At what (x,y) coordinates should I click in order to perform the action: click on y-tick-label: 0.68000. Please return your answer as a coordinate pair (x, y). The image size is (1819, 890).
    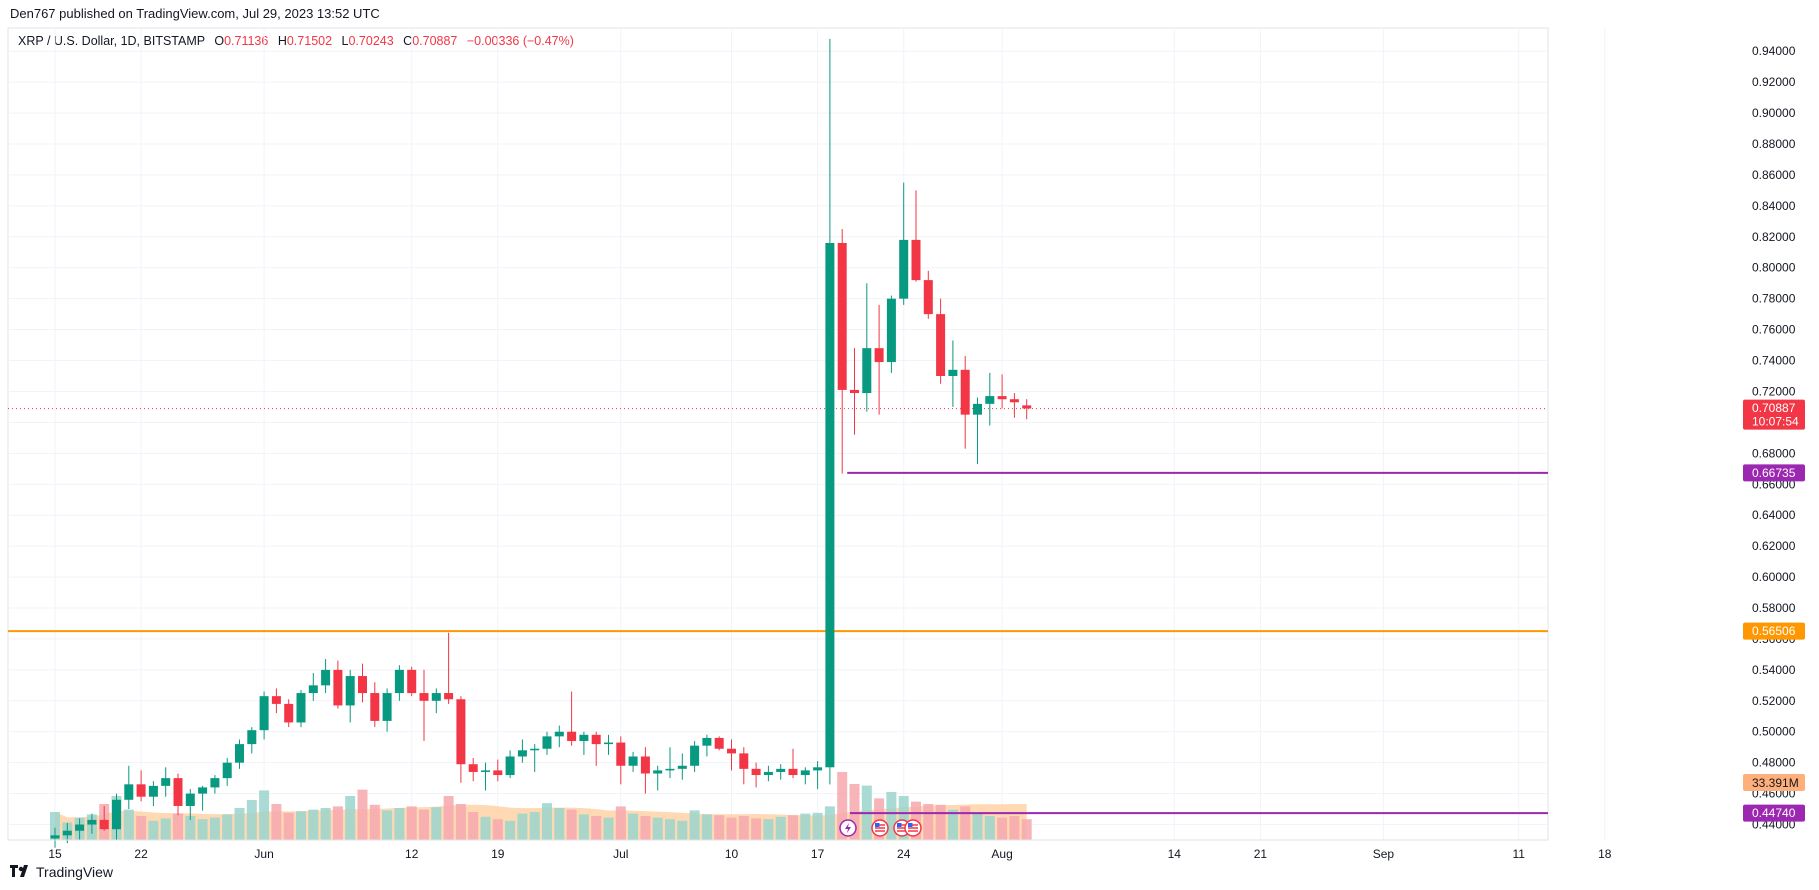
    Looking at the image, I should click on (1774, 453).